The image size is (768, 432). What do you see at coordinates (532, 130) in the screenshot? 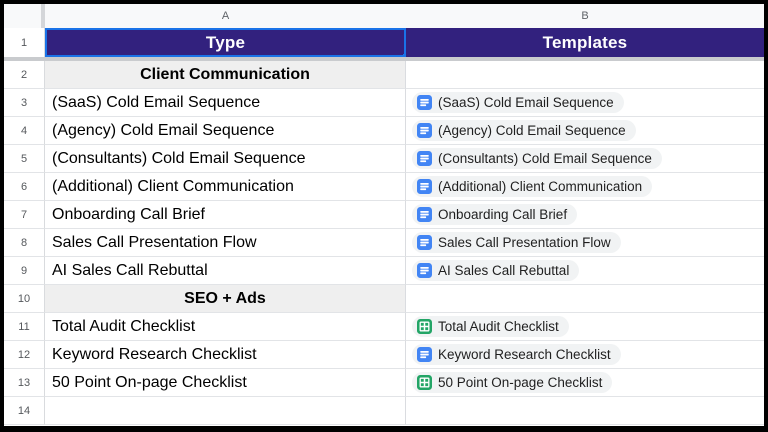
I see `template-chip-label: (Agency) Cold Email Sequence` at bounding box center [532, 130].